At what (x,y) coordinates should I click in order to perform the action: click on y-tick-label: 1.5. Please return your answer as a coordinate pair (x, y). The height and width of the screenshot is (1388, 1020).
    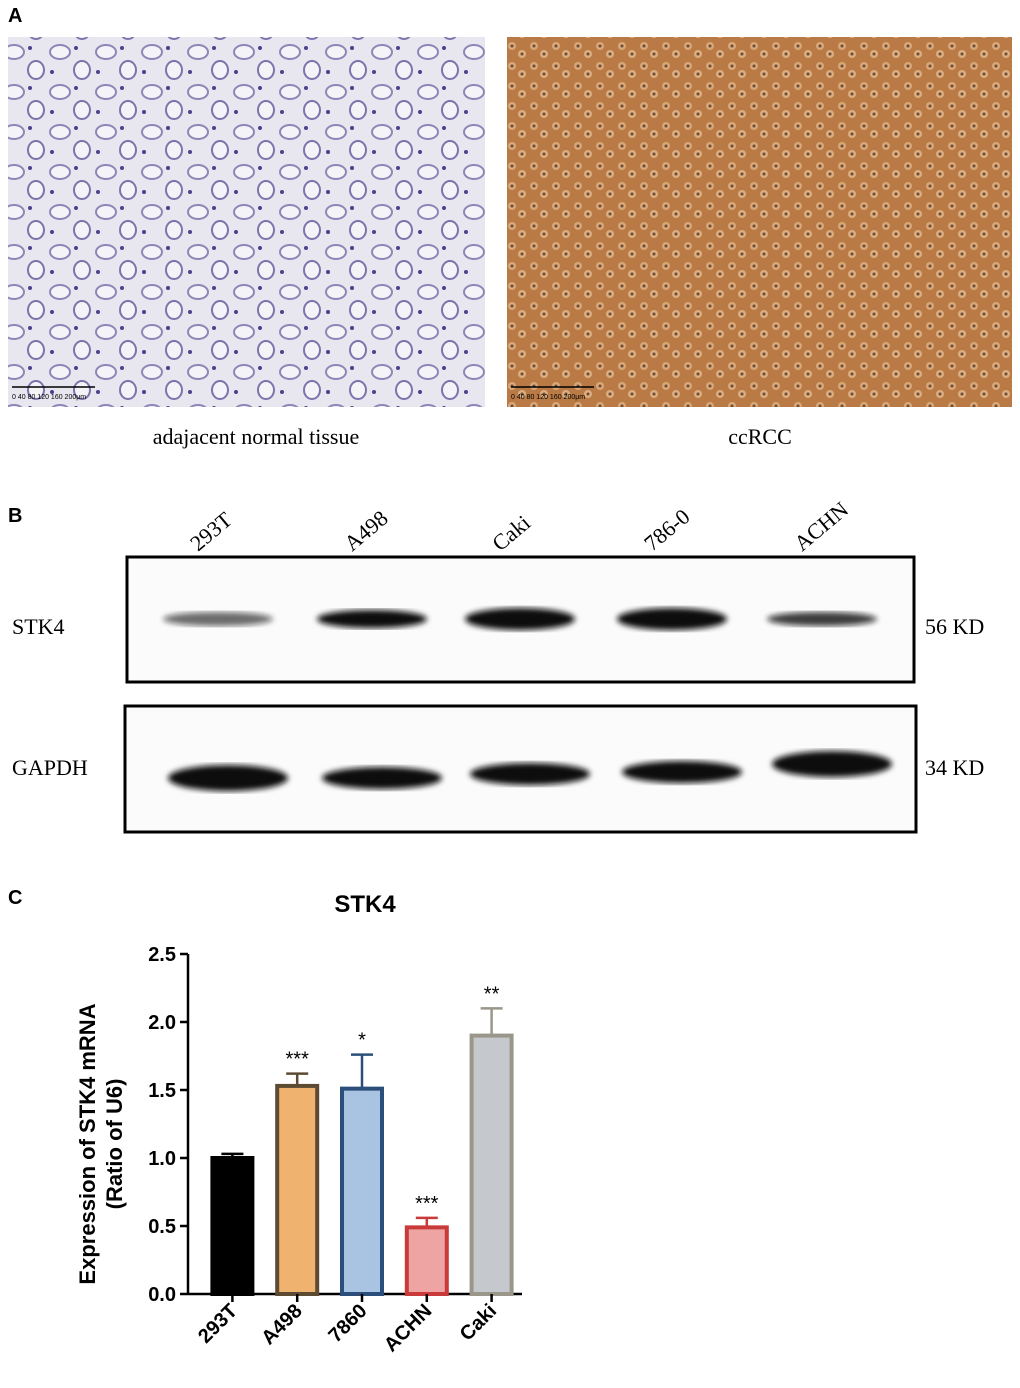
    Looking at the image, I should click on (162, 1091).